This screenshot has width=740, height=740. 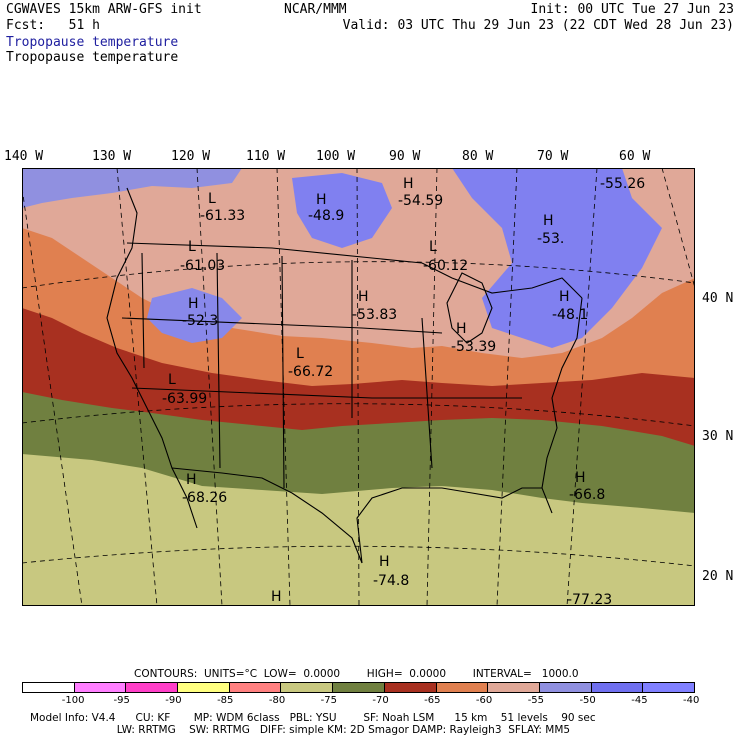 I want to click on band-minus45-north, so click(x=342, y=210).